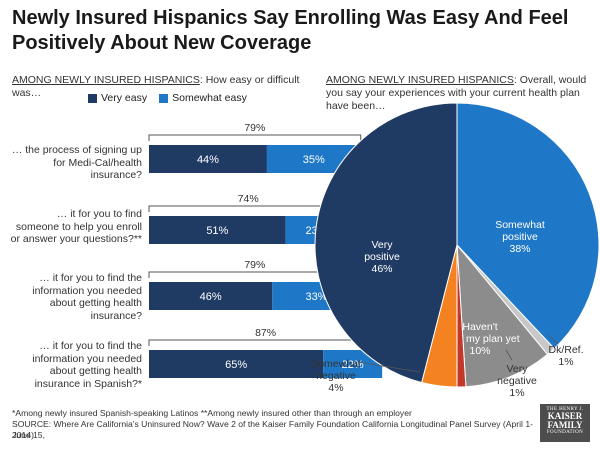 Image resolution: width=600 pixels, height=450 pixels. I want to click on logo-line-4: FOUNDATION, so click(565, 432).